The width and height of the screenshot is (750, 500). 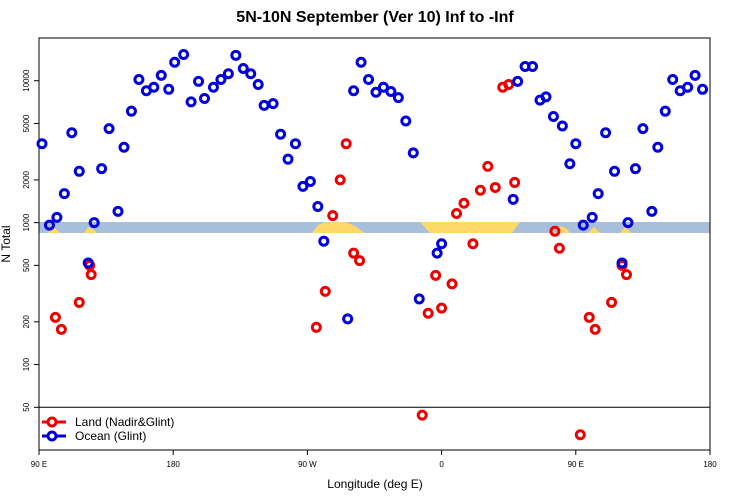 I want to click on x-tick-label: 90 E, so click(x=39, y=464).